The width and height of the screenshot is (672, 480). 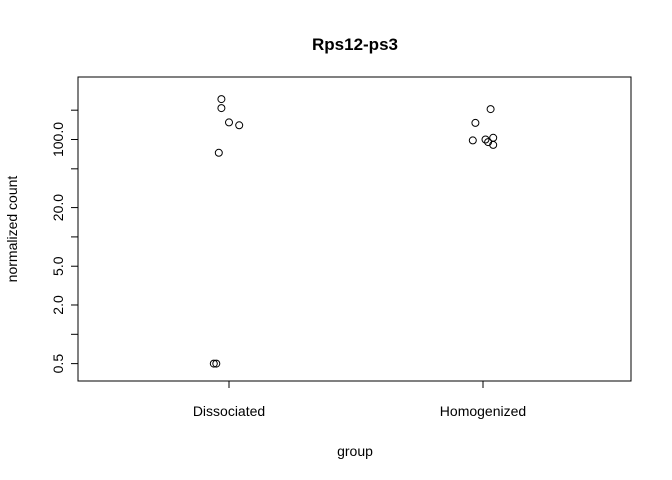 I want to click on chart-title: Rps12-ps3, so click(x=355, y=44).